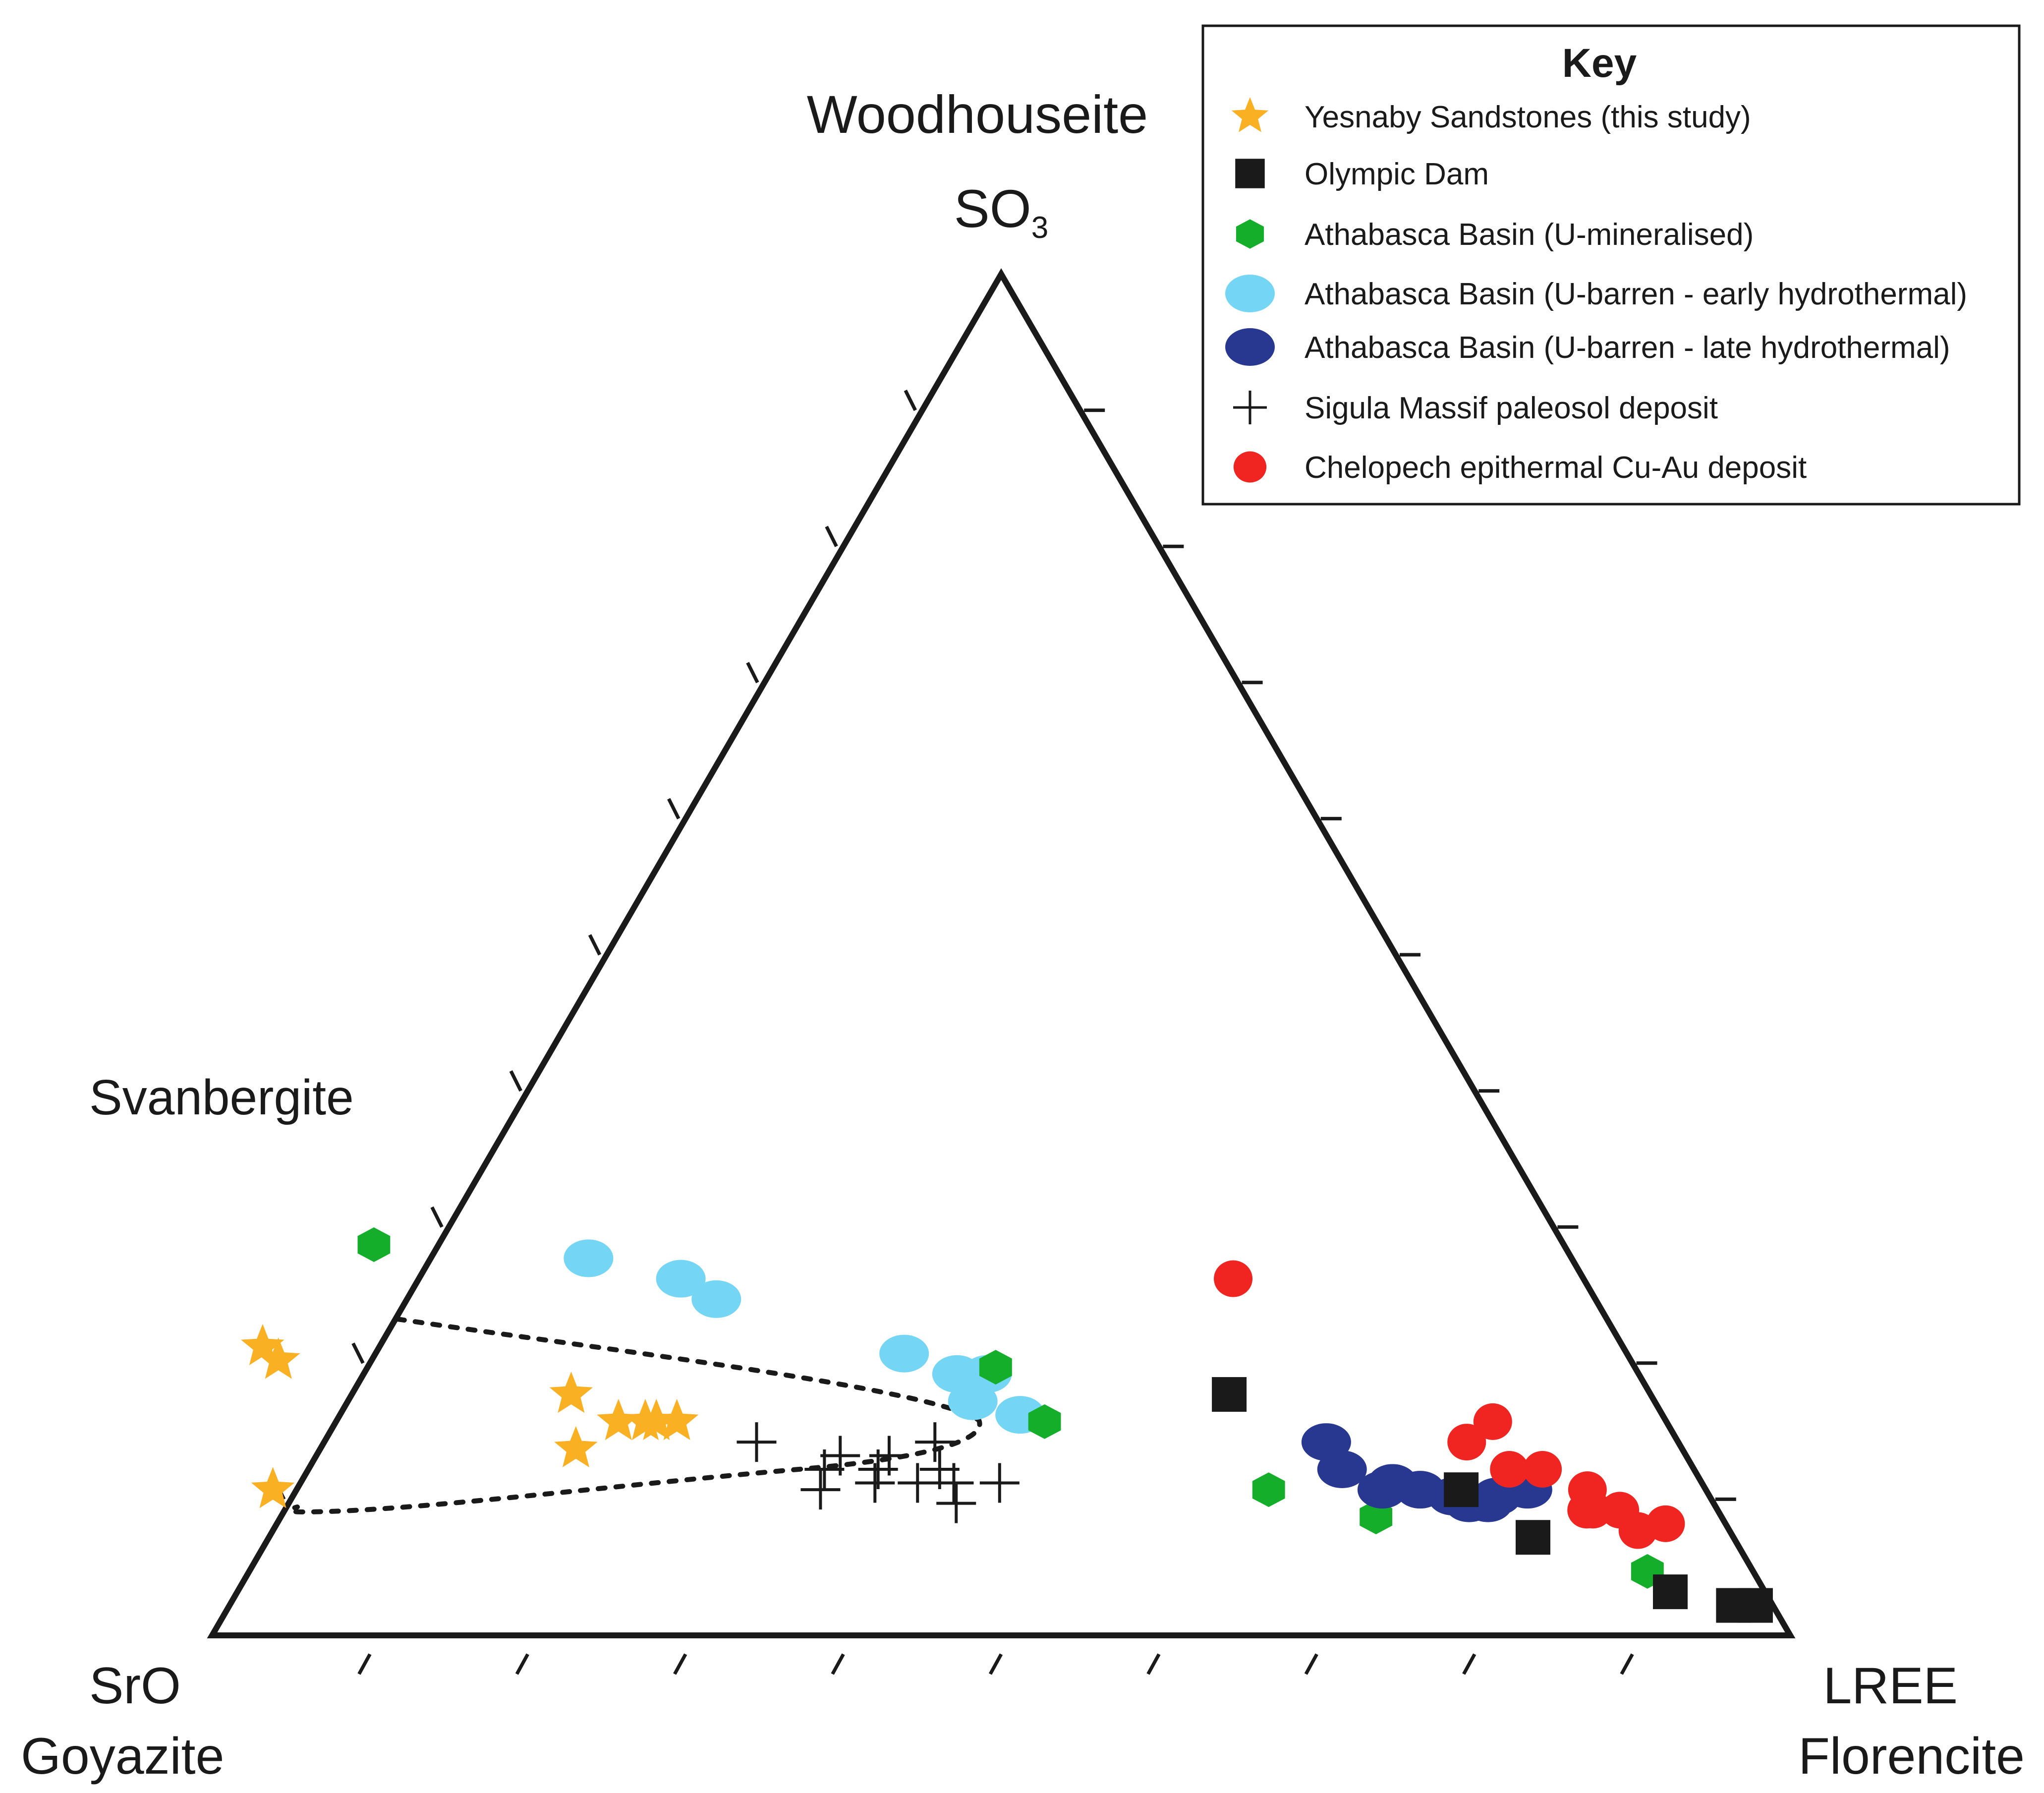  I want to click on legend-marker-yesnaby, so click(1250, 114).